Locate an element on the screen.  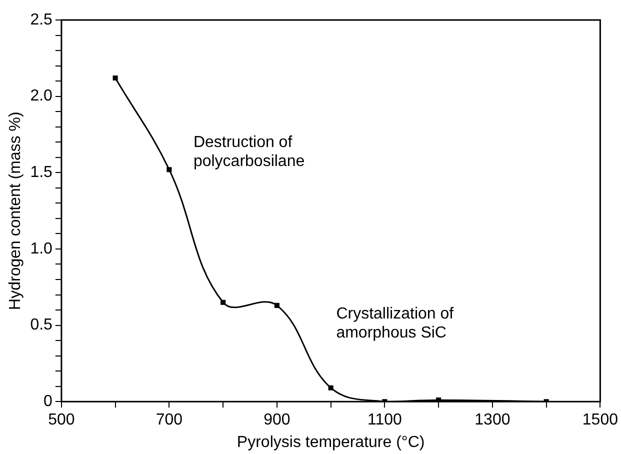
x-tick-label: 1300 is located at coordinates (492, 420).